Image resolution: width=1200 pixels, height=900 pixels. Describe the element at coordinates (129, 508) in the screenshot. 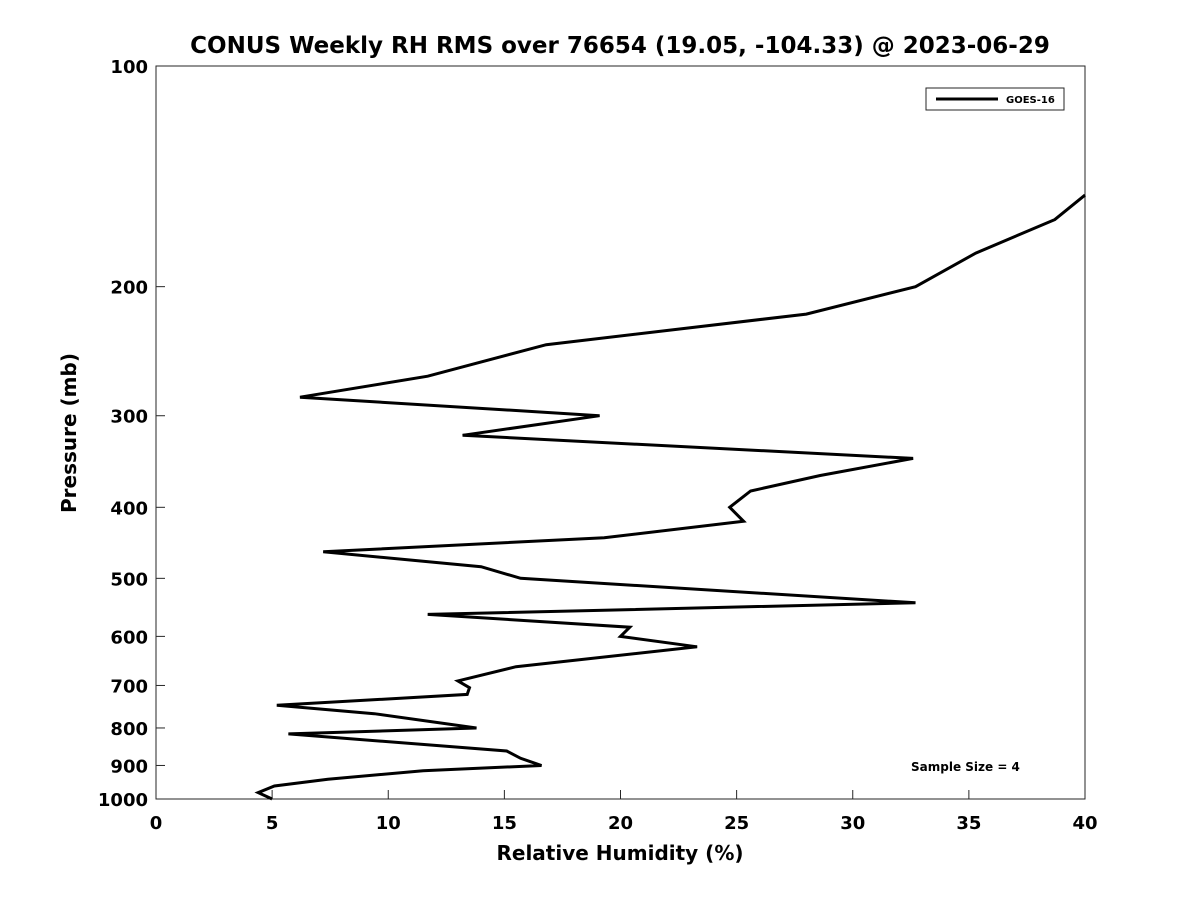

I see `y-tick-label-400: 400` at that location.